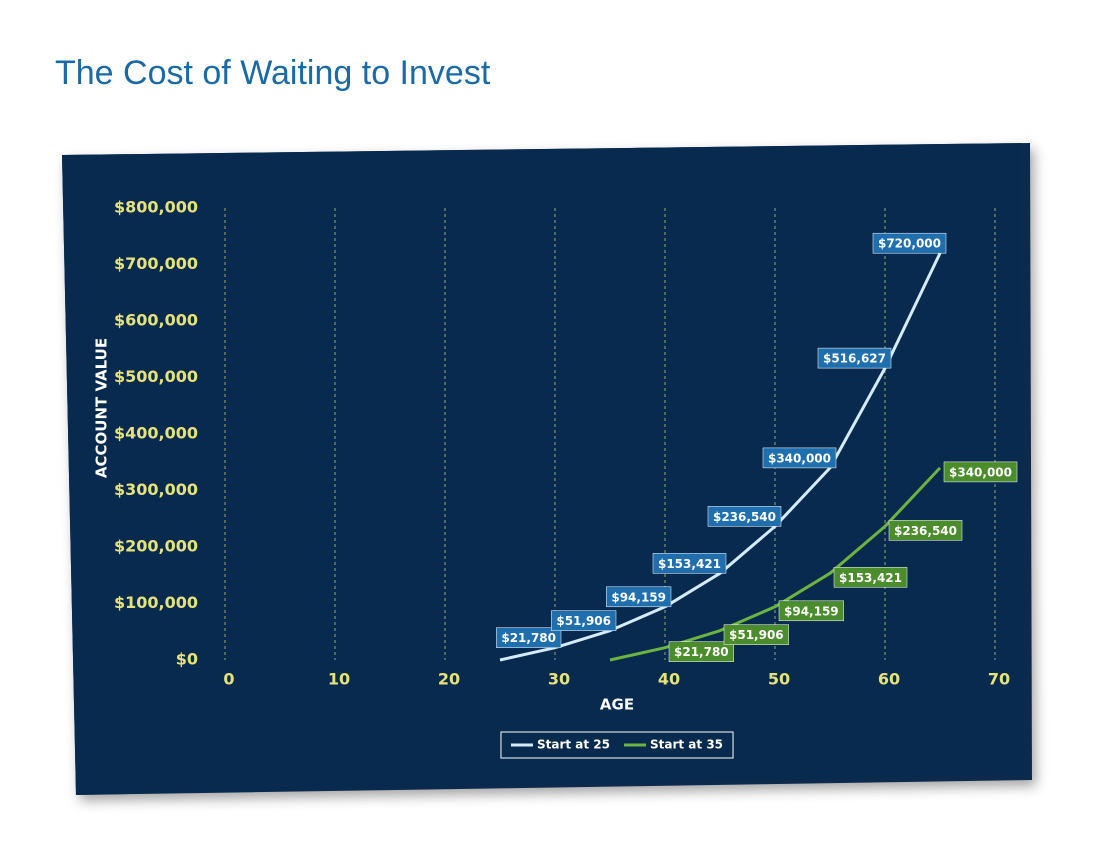 The image size is (1100, 850). What do you see at coordinates (156, 207) in the screenshot?
I see `y-tick-label: $800,000` at bounding box center [156, 207].